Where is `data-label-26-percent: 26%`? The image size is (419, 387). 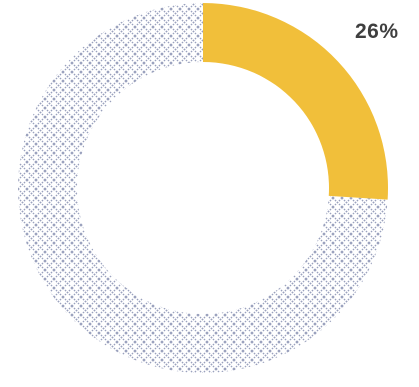 data-label-26-percent: 26% is located at coordinates (377, 31).